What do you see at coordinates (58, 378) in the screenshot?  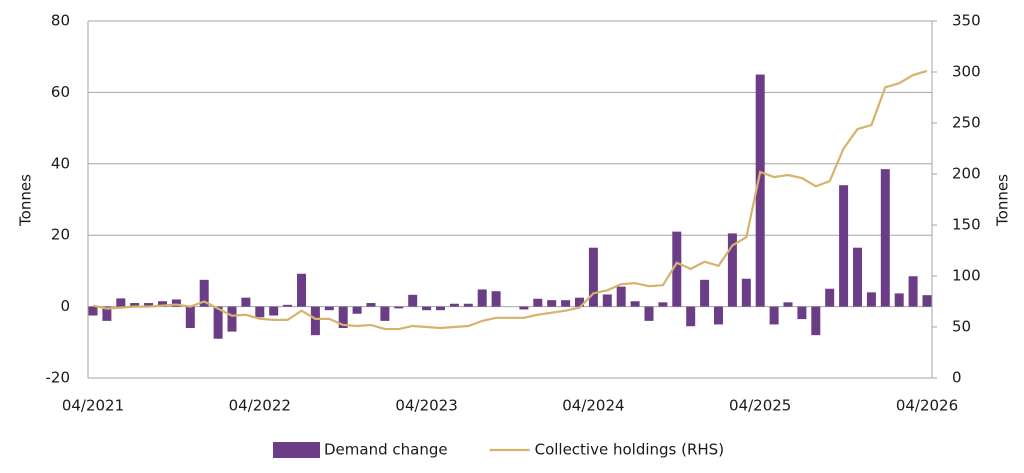 I see `y-tick-label: -20` at bounding box center [58, 378].